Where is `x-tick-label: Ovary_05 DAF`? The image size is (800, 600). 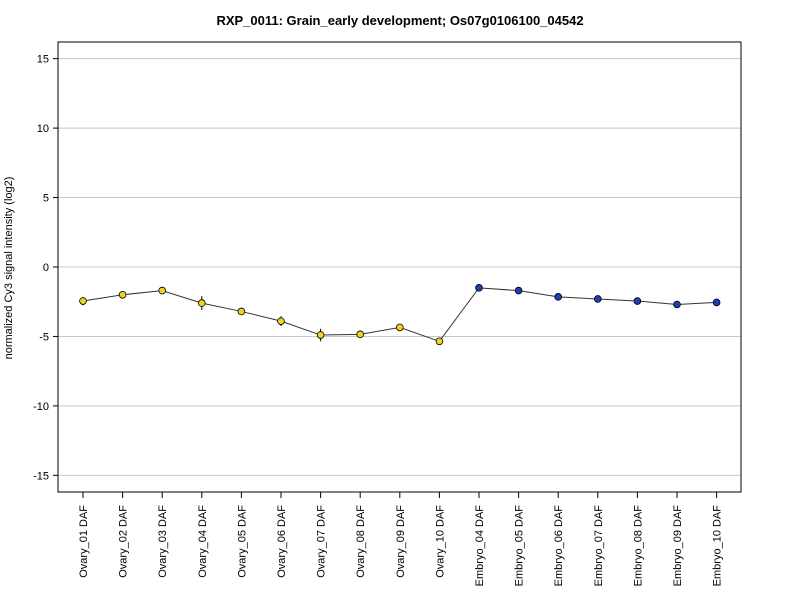 x-tick-label: Ovary_05 DAF is located at coordinates (242, 541).